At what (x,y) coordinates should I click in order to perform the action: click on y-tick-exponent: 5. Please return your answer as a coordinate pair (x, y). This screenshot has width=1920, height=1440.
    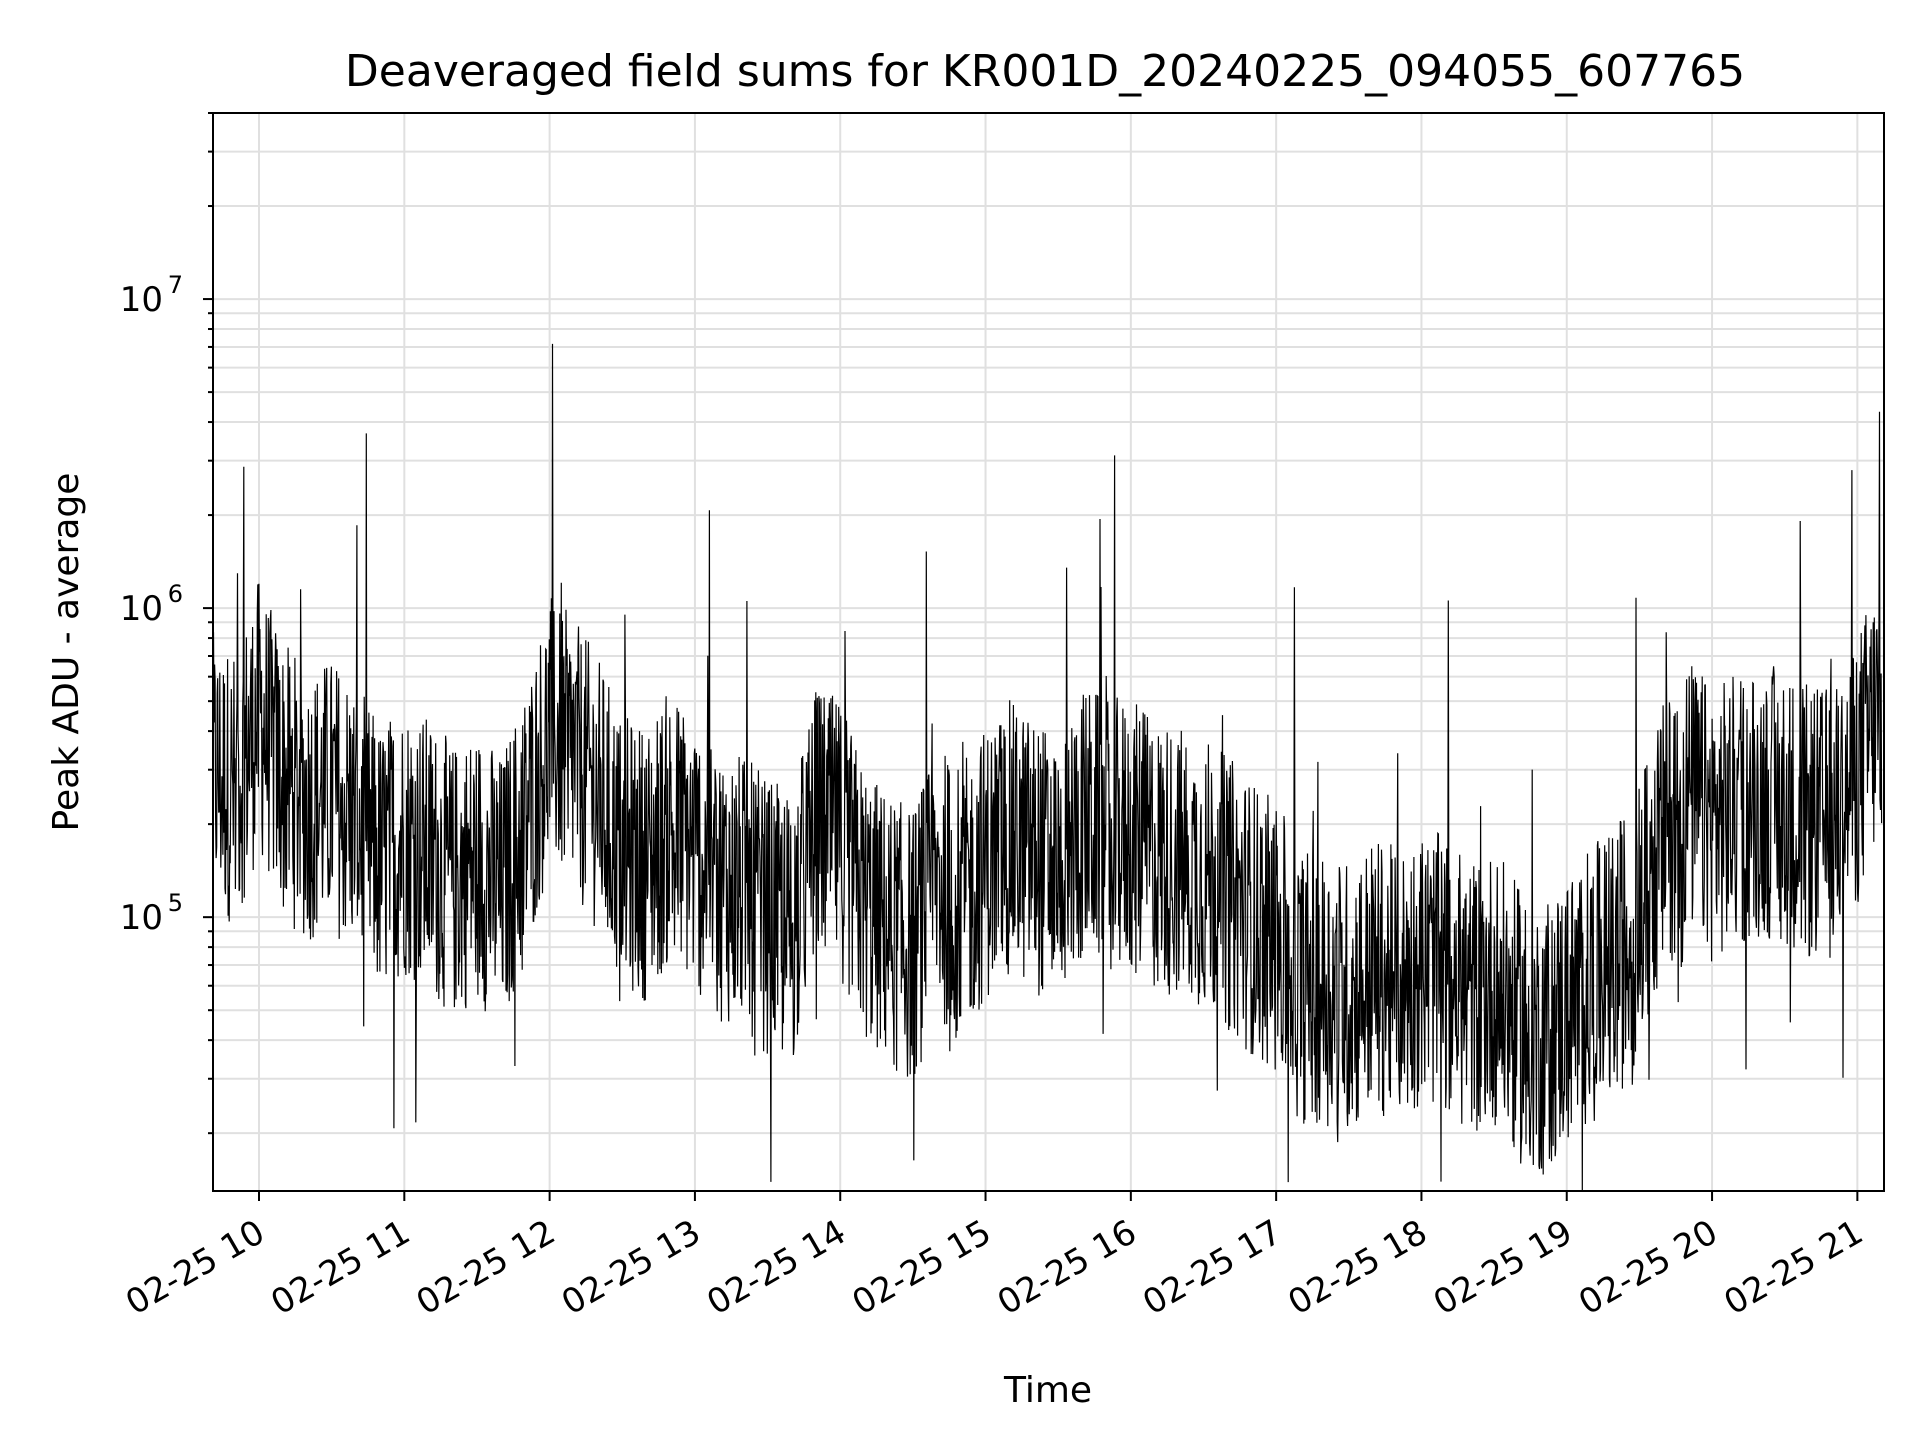
    Looking at the image, I should click on (175, 903).